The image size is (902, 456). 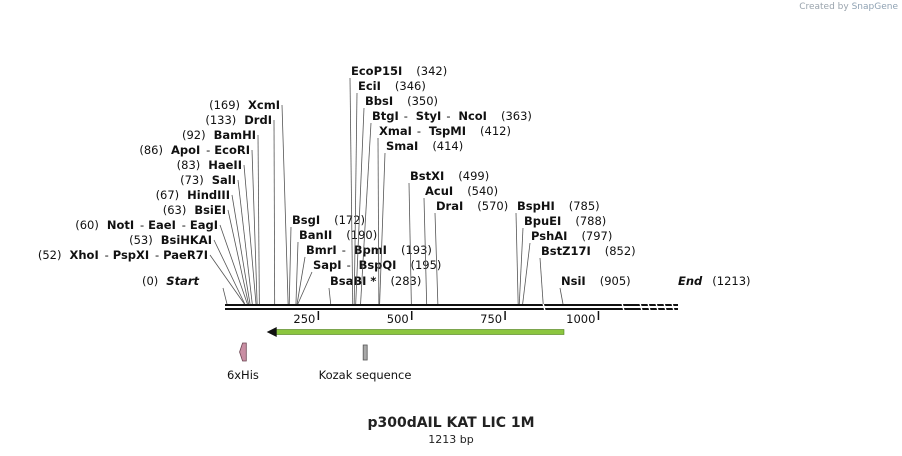 I want to click on credit-prefix: Created by, so click(x=824, y=7).